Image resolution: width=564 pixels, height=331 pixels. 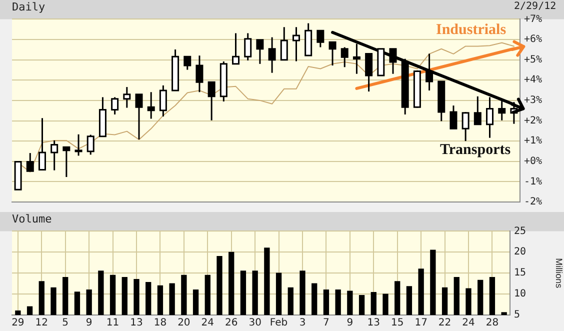 I want to click on chart-title: Volume, so click(x=32, y=219).